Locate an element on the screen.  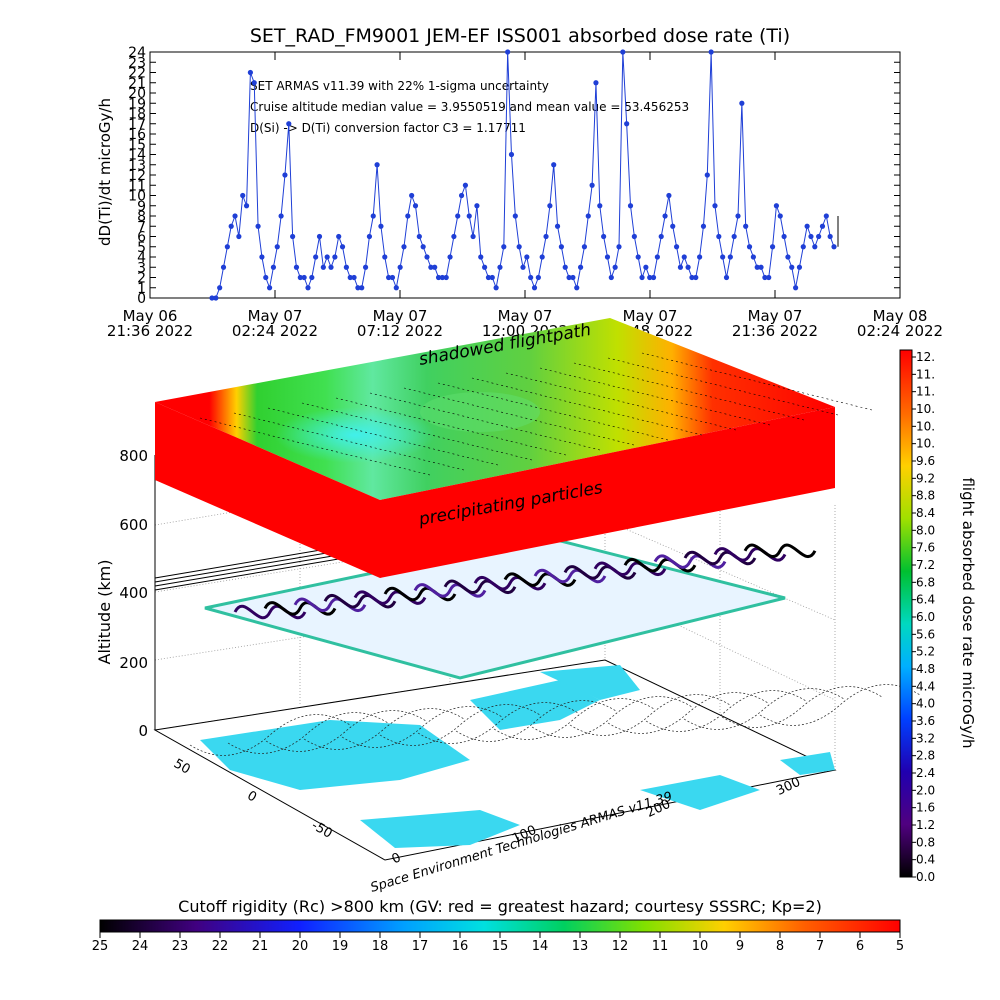
rigidity-tick-label: 14 is located at coordinates (540, 946).